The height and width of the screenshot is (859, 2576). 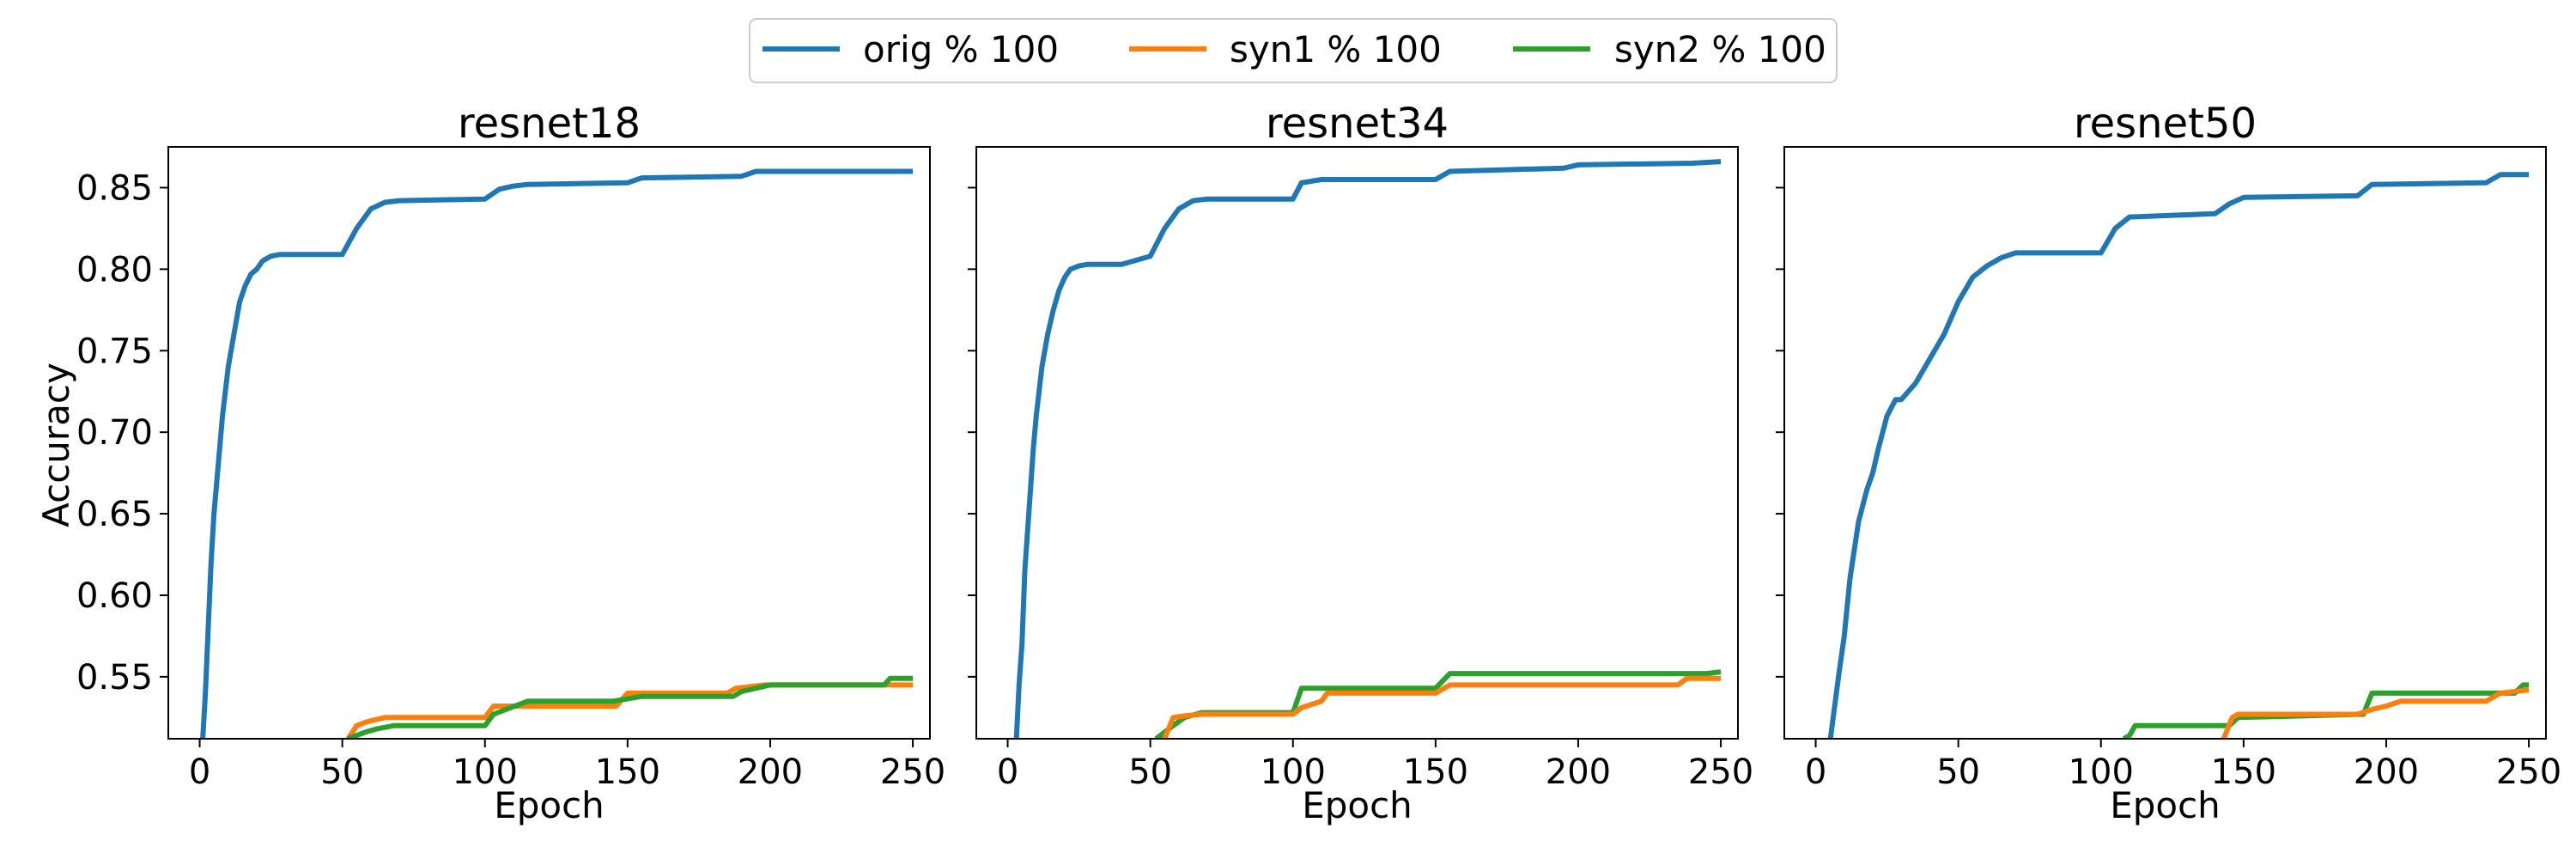 What do you see at coordinates (2165, 124) in the screenshot?
I see `panel-title: resnet50` at bounding box center [2165, 124].